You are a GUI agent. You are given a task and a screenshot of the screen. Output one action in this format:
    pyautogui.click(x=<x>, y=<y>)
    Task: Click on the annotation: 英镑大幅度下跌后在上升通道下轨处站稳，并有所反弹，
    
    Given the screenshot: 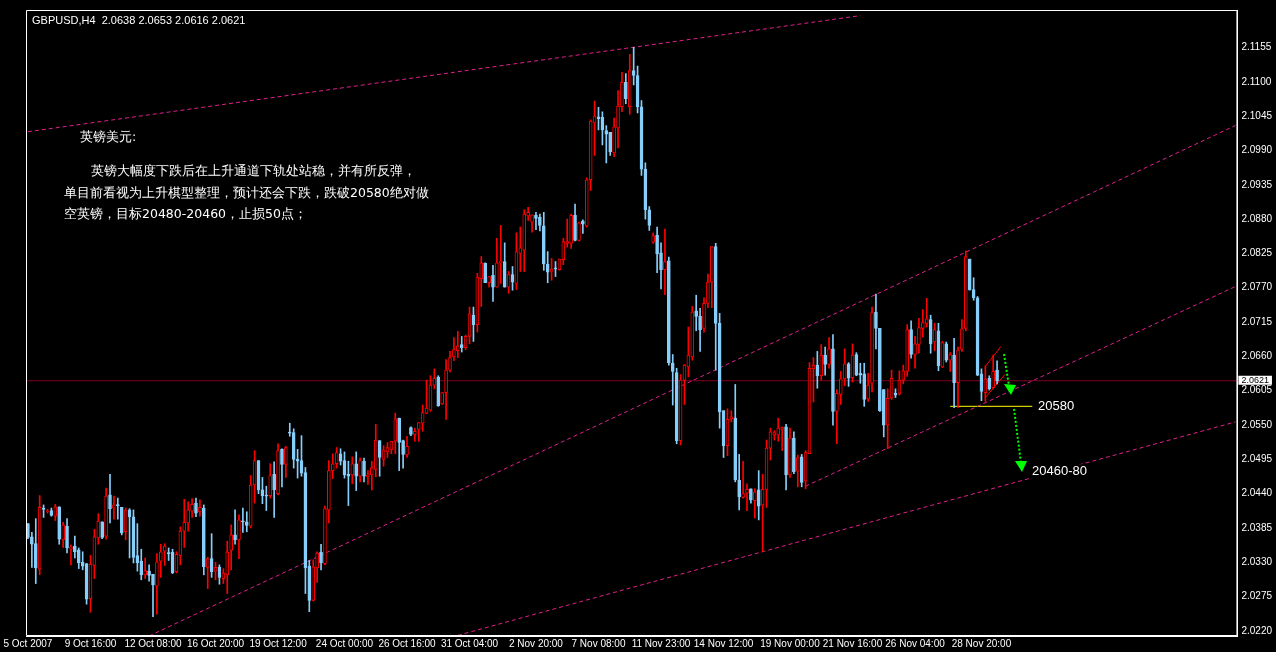 What is the action you would take?
    pyautogui.click(x=254, y=171)
    